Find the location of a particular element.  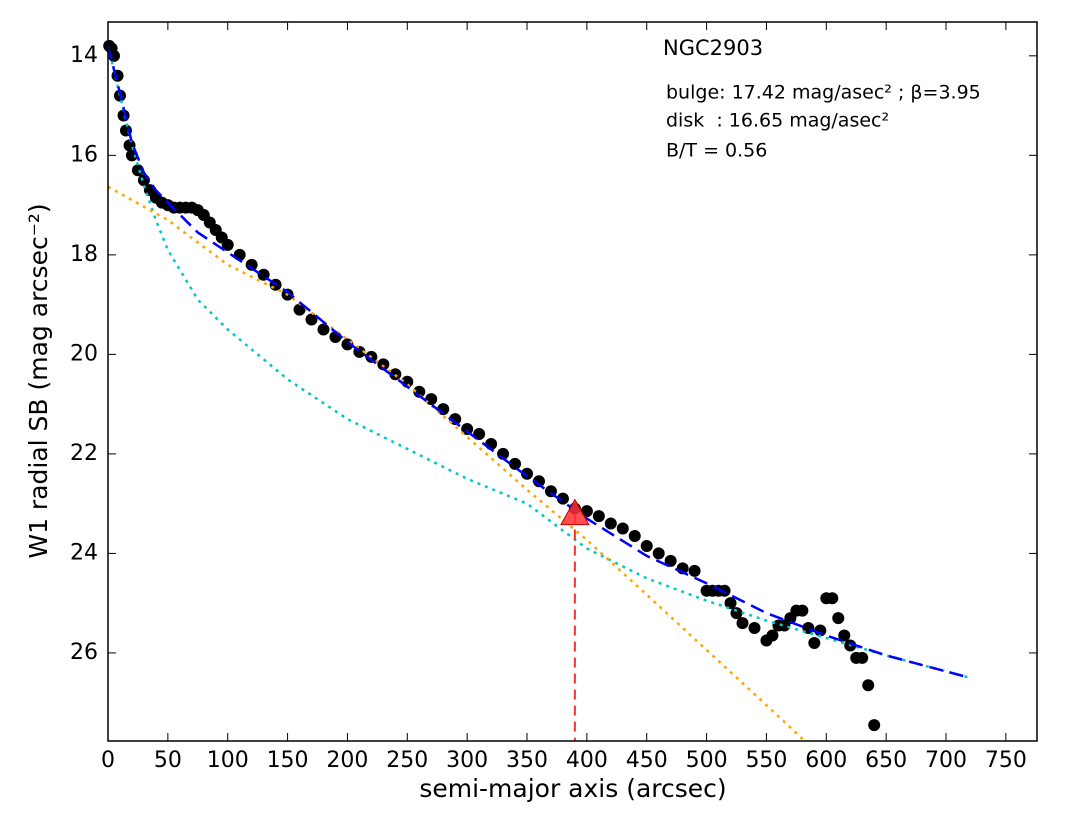

annotation: NGC2903 is located at coordinates (713, 48).